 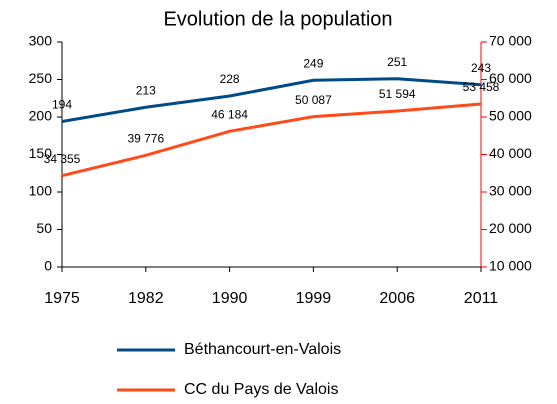 What do you see at coordinates (41, 78) in the screenshot?
I see `y-tick-label: 250` at bounding box center [41, 78].